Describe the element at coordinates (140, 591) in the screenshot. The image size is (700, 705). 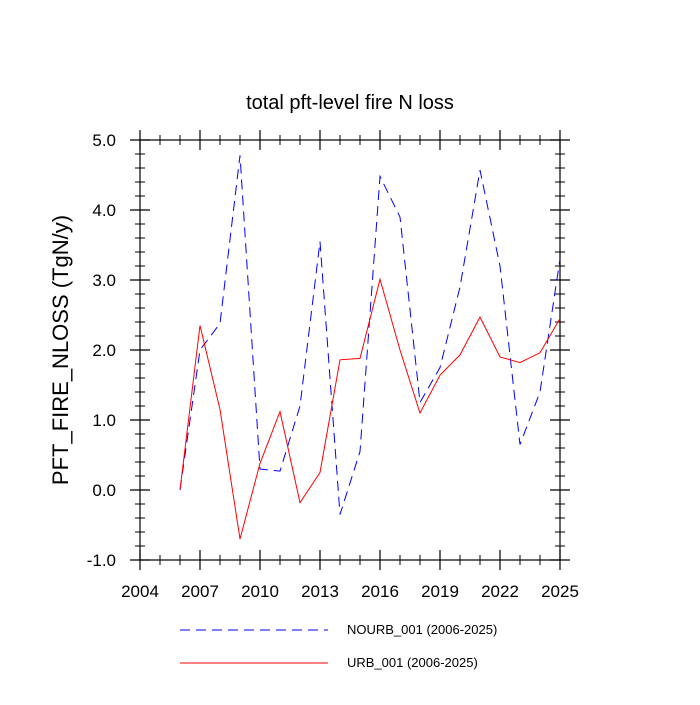
I see `x-tick-label: 2004` at that location.